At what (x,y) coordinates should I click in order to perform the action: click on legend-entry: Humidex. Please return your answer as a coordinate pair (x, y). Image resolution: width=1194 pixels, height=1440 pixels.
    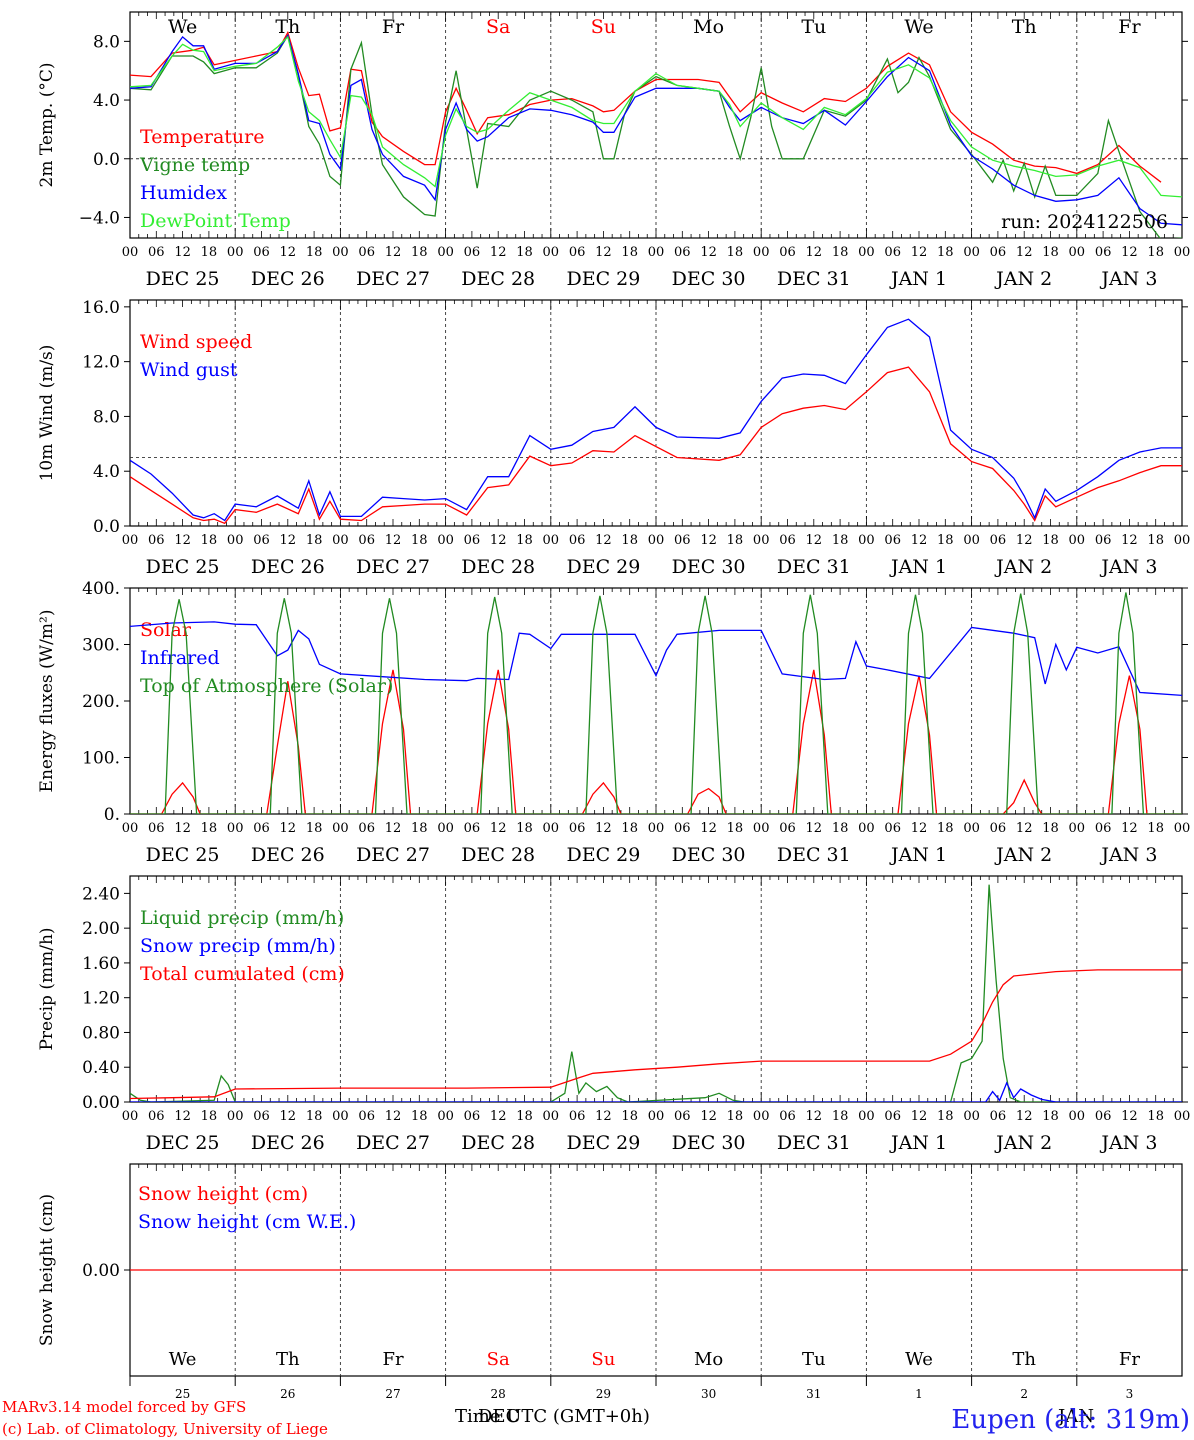
    Looking at the image, I should click on (183, 193).